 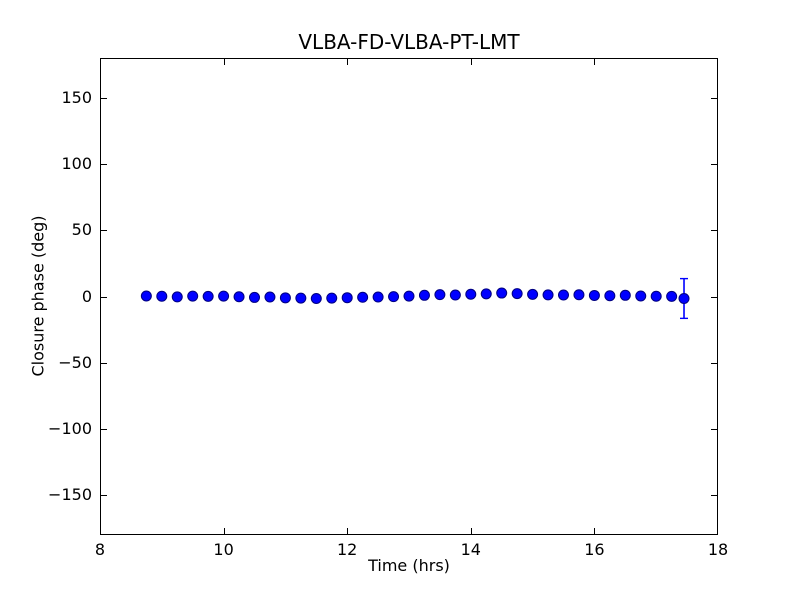 What do you see at coordinates (347, 549) in the screenshot?
I see `x-tick-label: 12` at bounding box center [347, 549].